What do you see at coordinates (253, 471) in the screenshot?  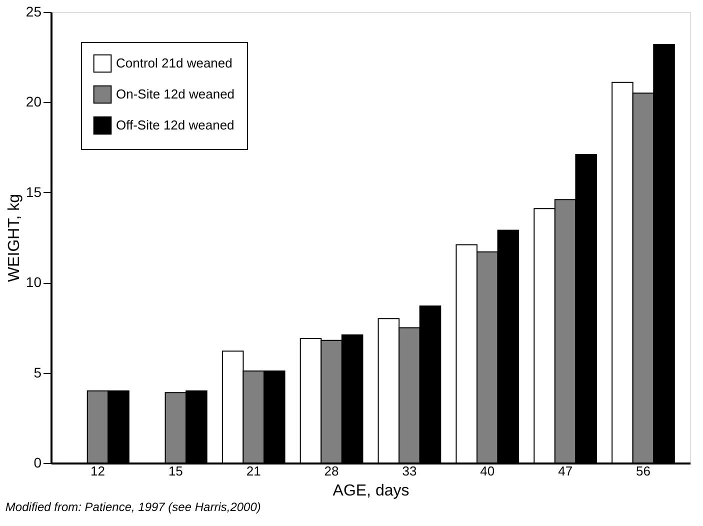 I see `x-tick-label: 21` at bounding box center [253, 471].